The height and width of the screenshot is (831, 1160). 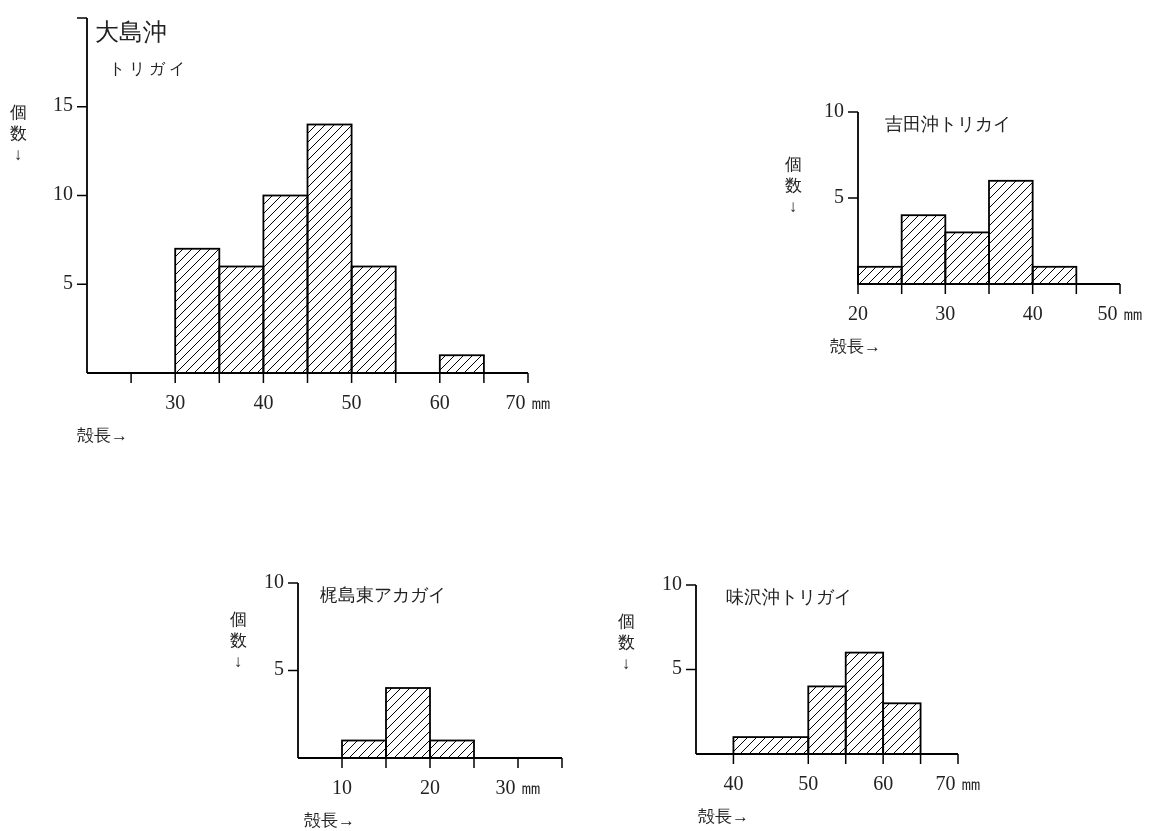 I want to click on chart-title: 味沢沖トリガイ, so click(x=789, y=597).